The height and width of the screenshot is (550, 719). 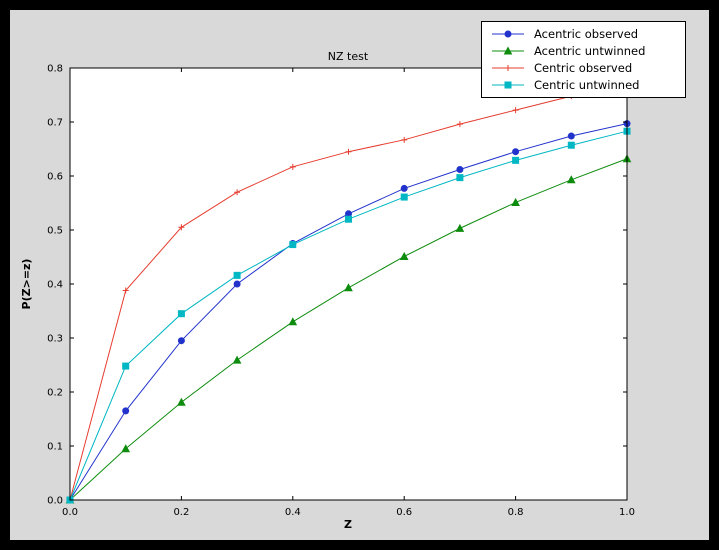 I want to click on y-tick-label: 0.5, so click(x=55, y=231).